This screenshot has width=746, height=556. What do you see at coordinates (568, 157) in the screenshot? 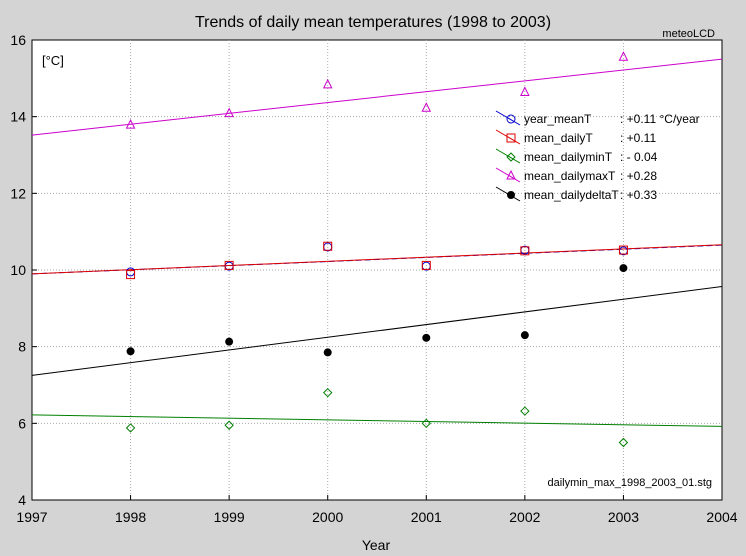
I see `legend-label: mean_dailyminT` at bounding box center [568, 157].